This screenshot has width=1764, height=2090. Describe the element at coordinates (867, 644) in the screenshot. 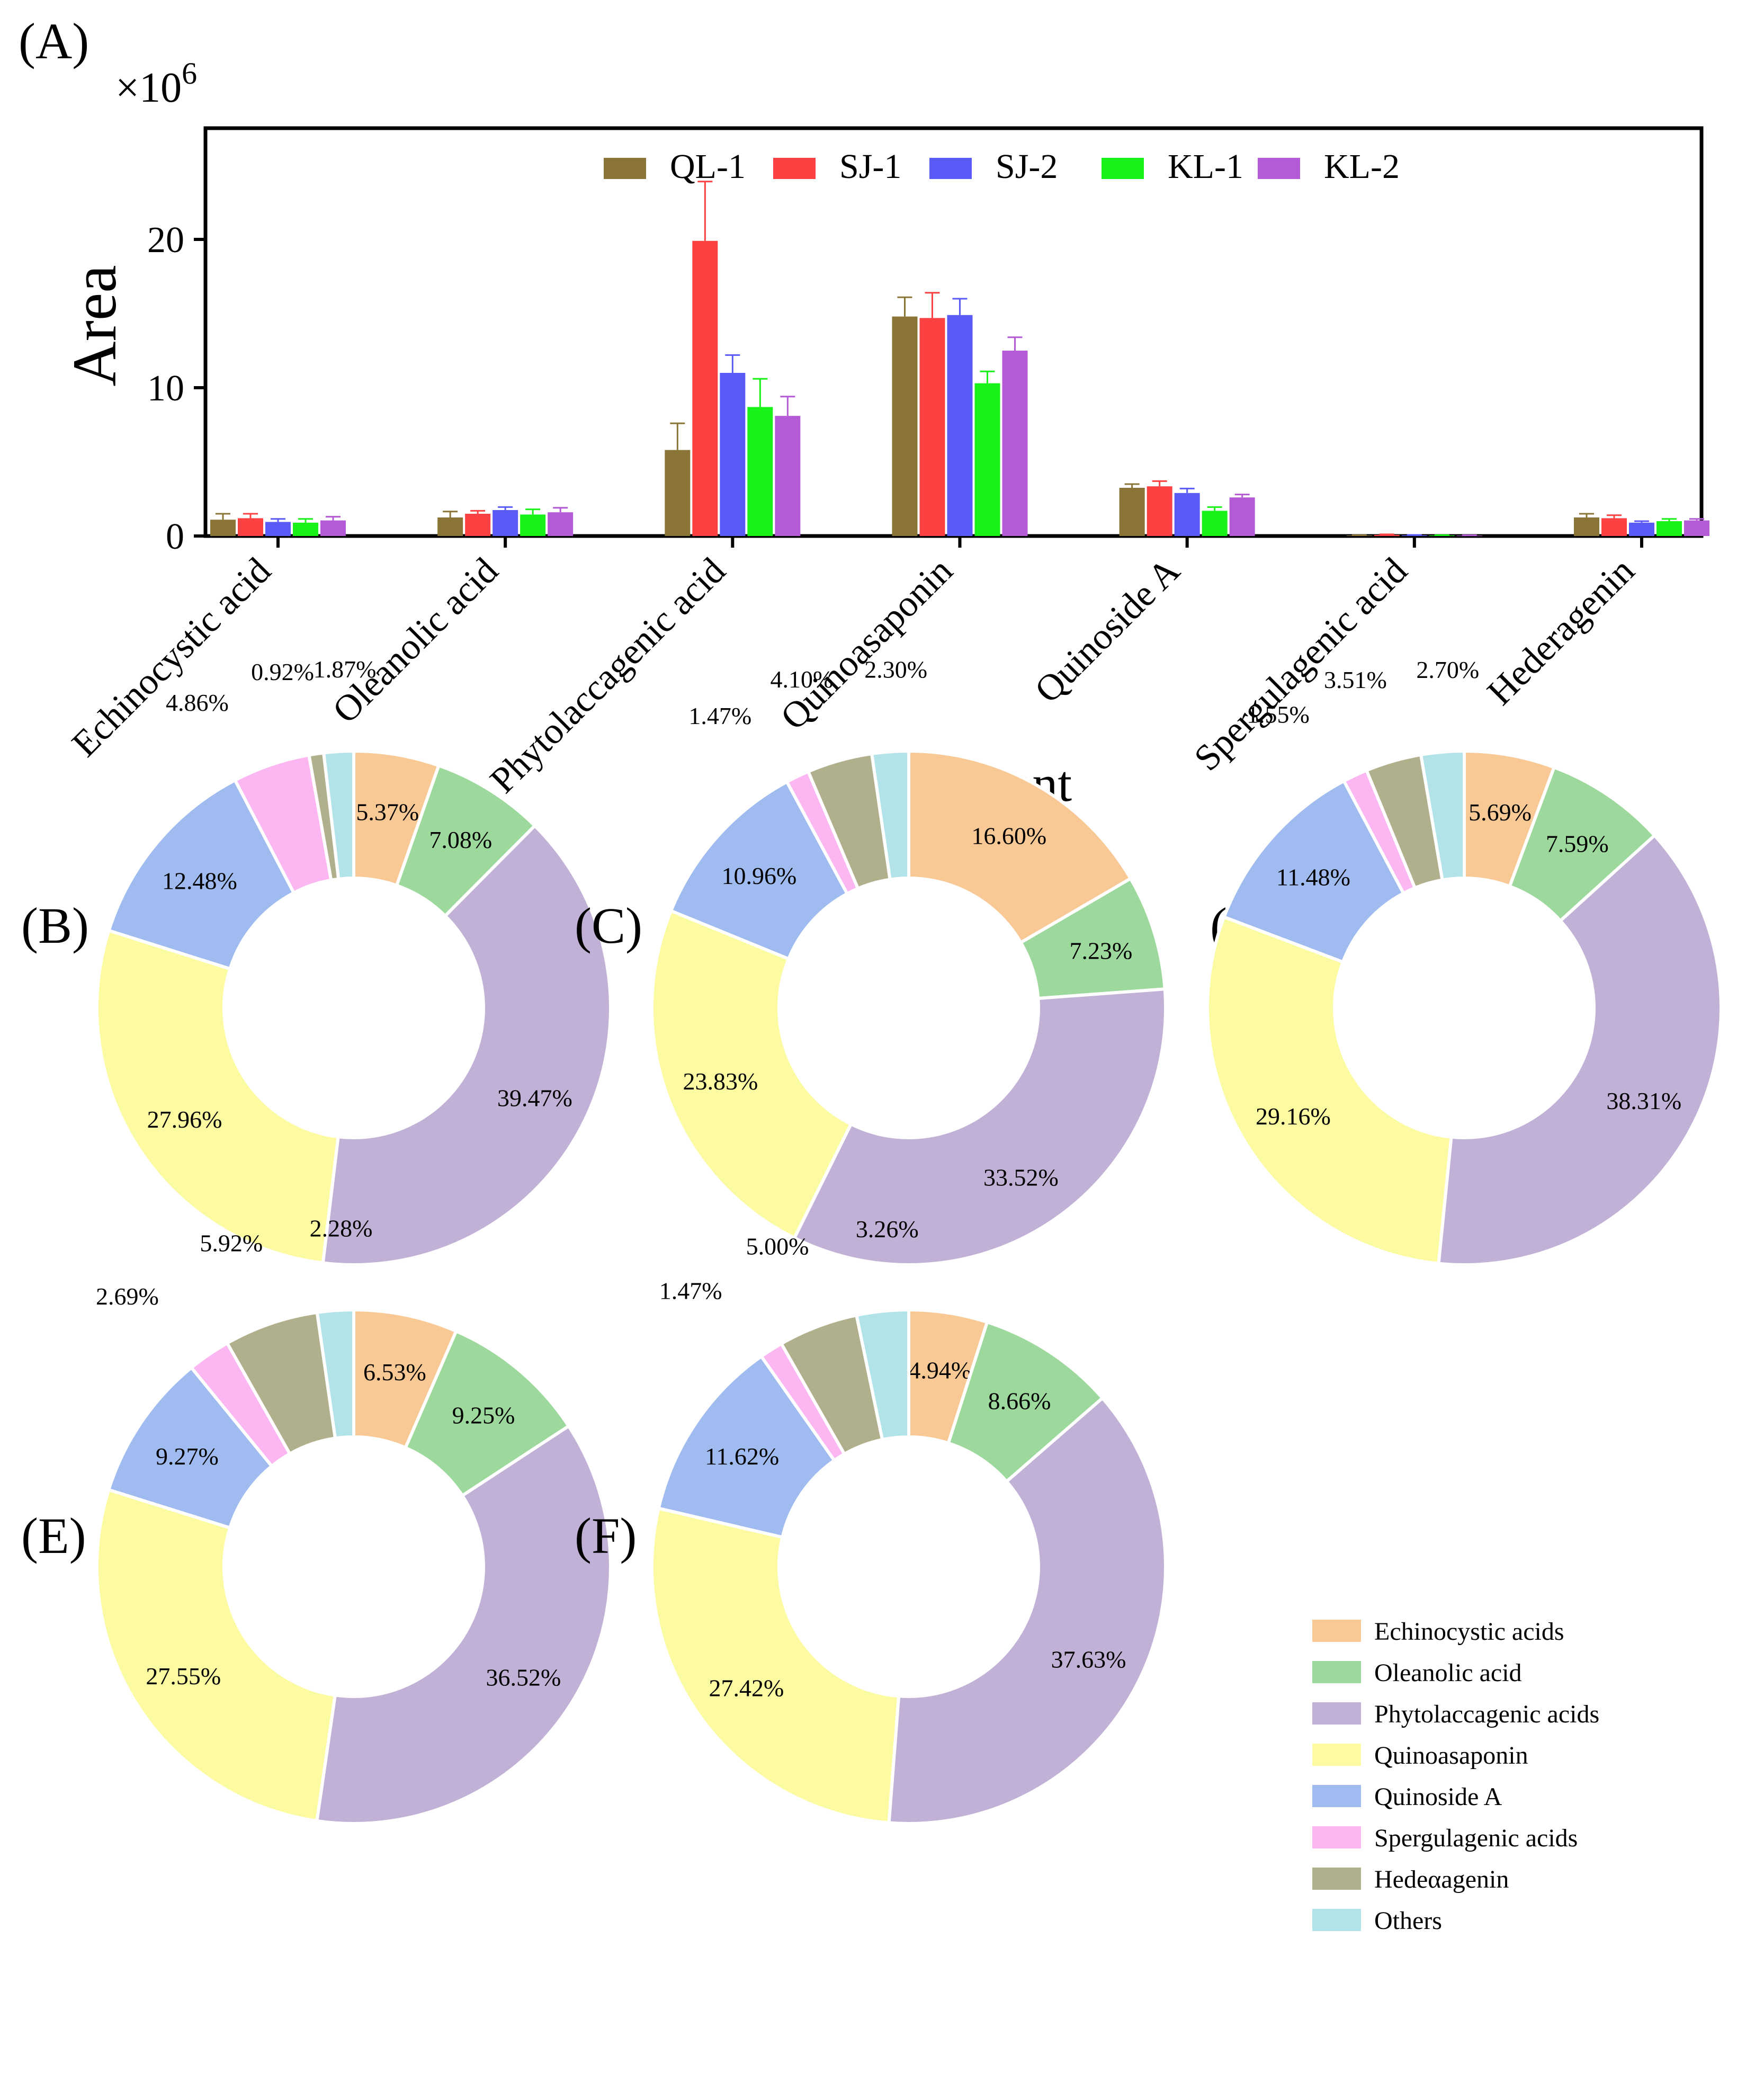

I see `x-tick-label: Quinoasaponin` at that location.